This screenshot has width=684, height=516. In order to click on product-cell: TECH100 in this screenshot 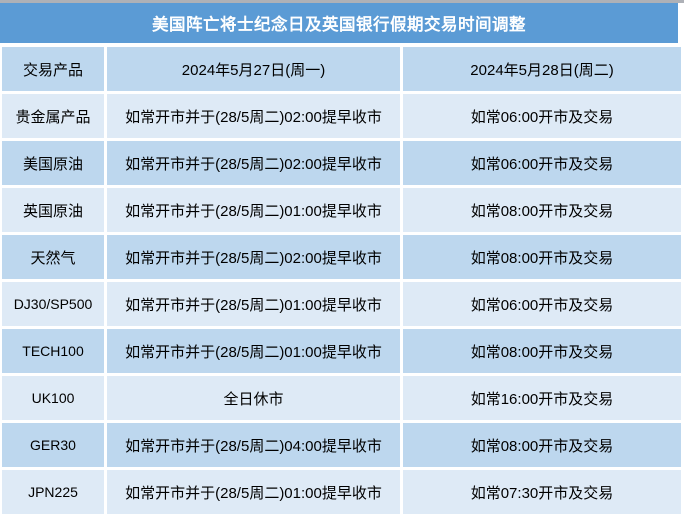, I will do `click(53, 351)`.